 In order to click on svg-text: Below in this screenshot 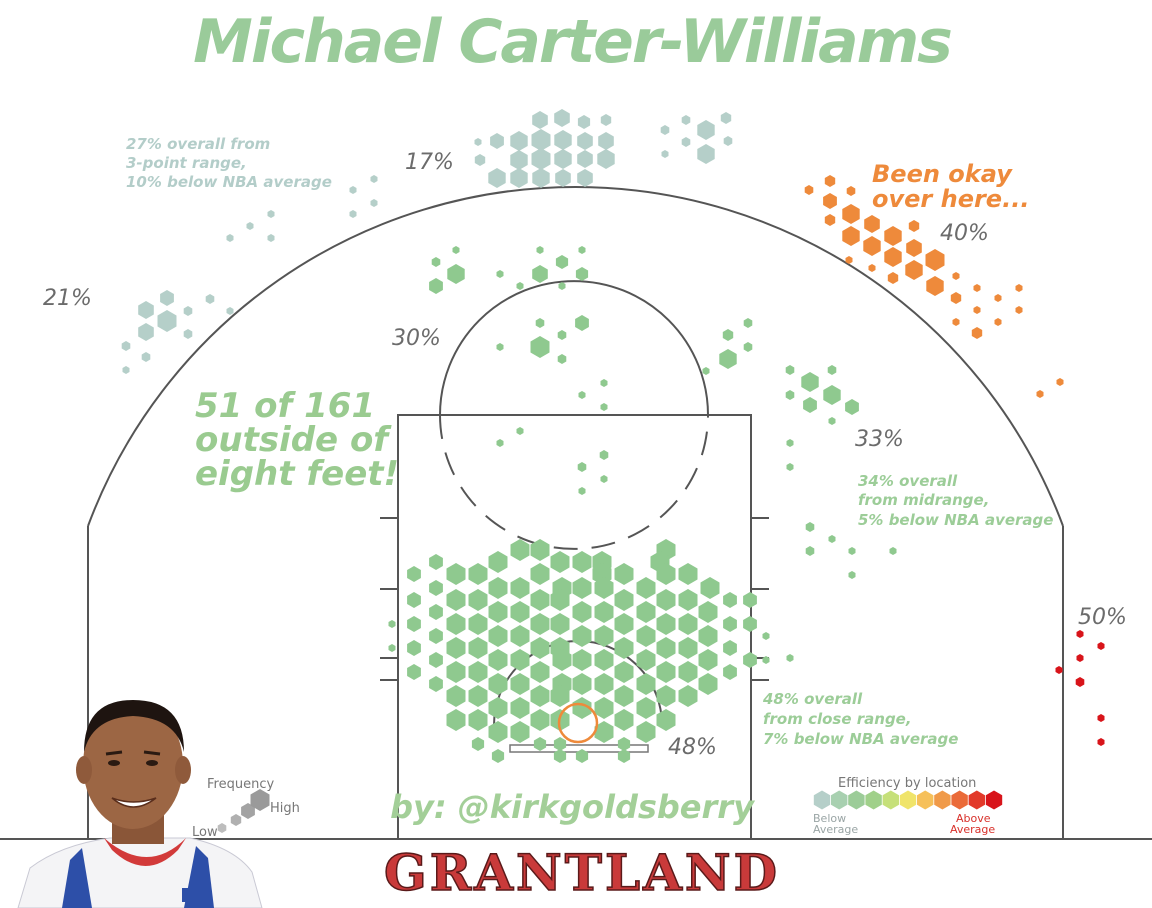, I will do `click(829, 818)`.